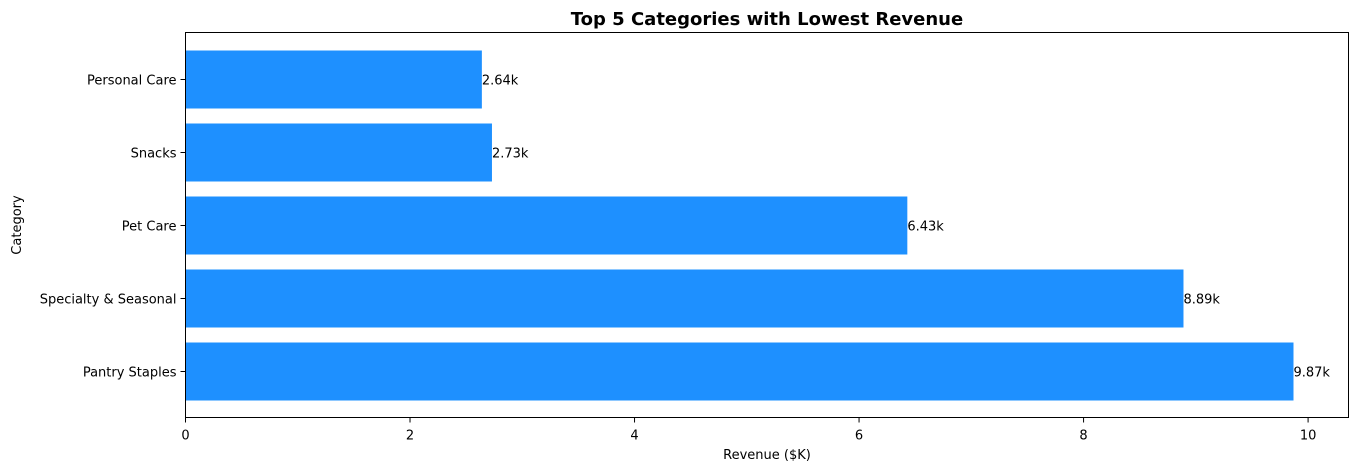 This screenshot has width=1357, height=475. What do you see at coordinates (634, 436) in the screenshot?
I see `x-tick-label: 4` at bounding box center [634, 436].